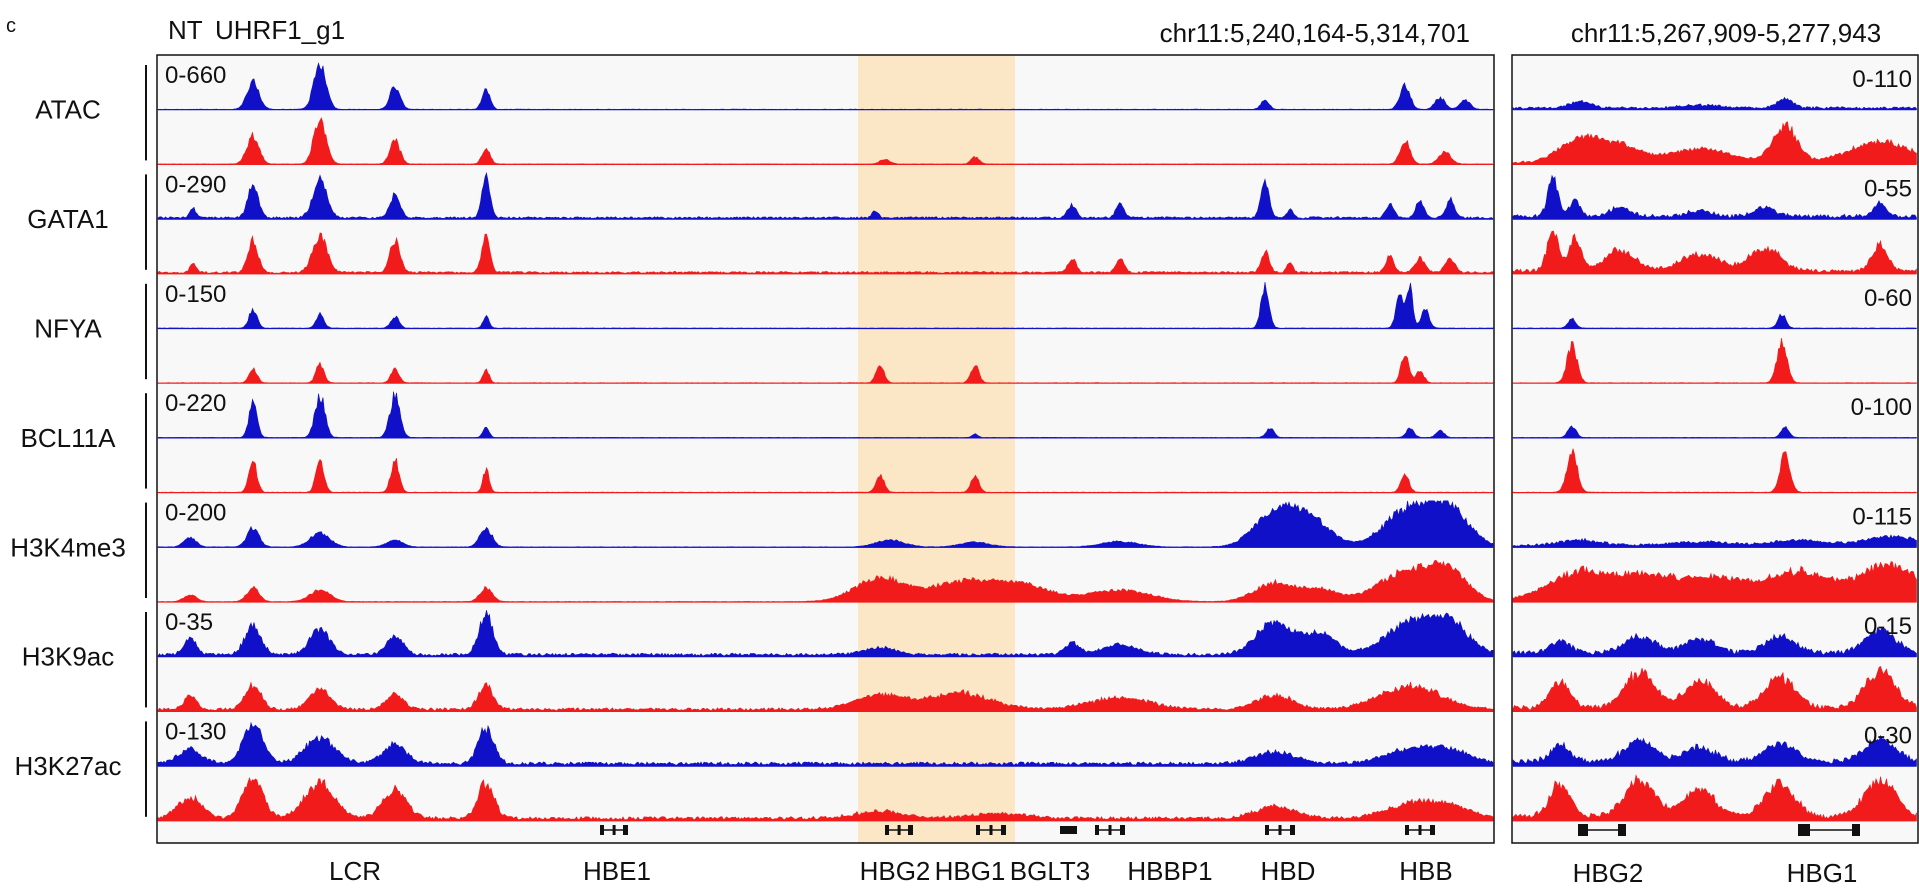  Describe the element at coordinates (1714, 582) in the screenshot. I see `zoom-h3k4me3-uhrf1` at that location.